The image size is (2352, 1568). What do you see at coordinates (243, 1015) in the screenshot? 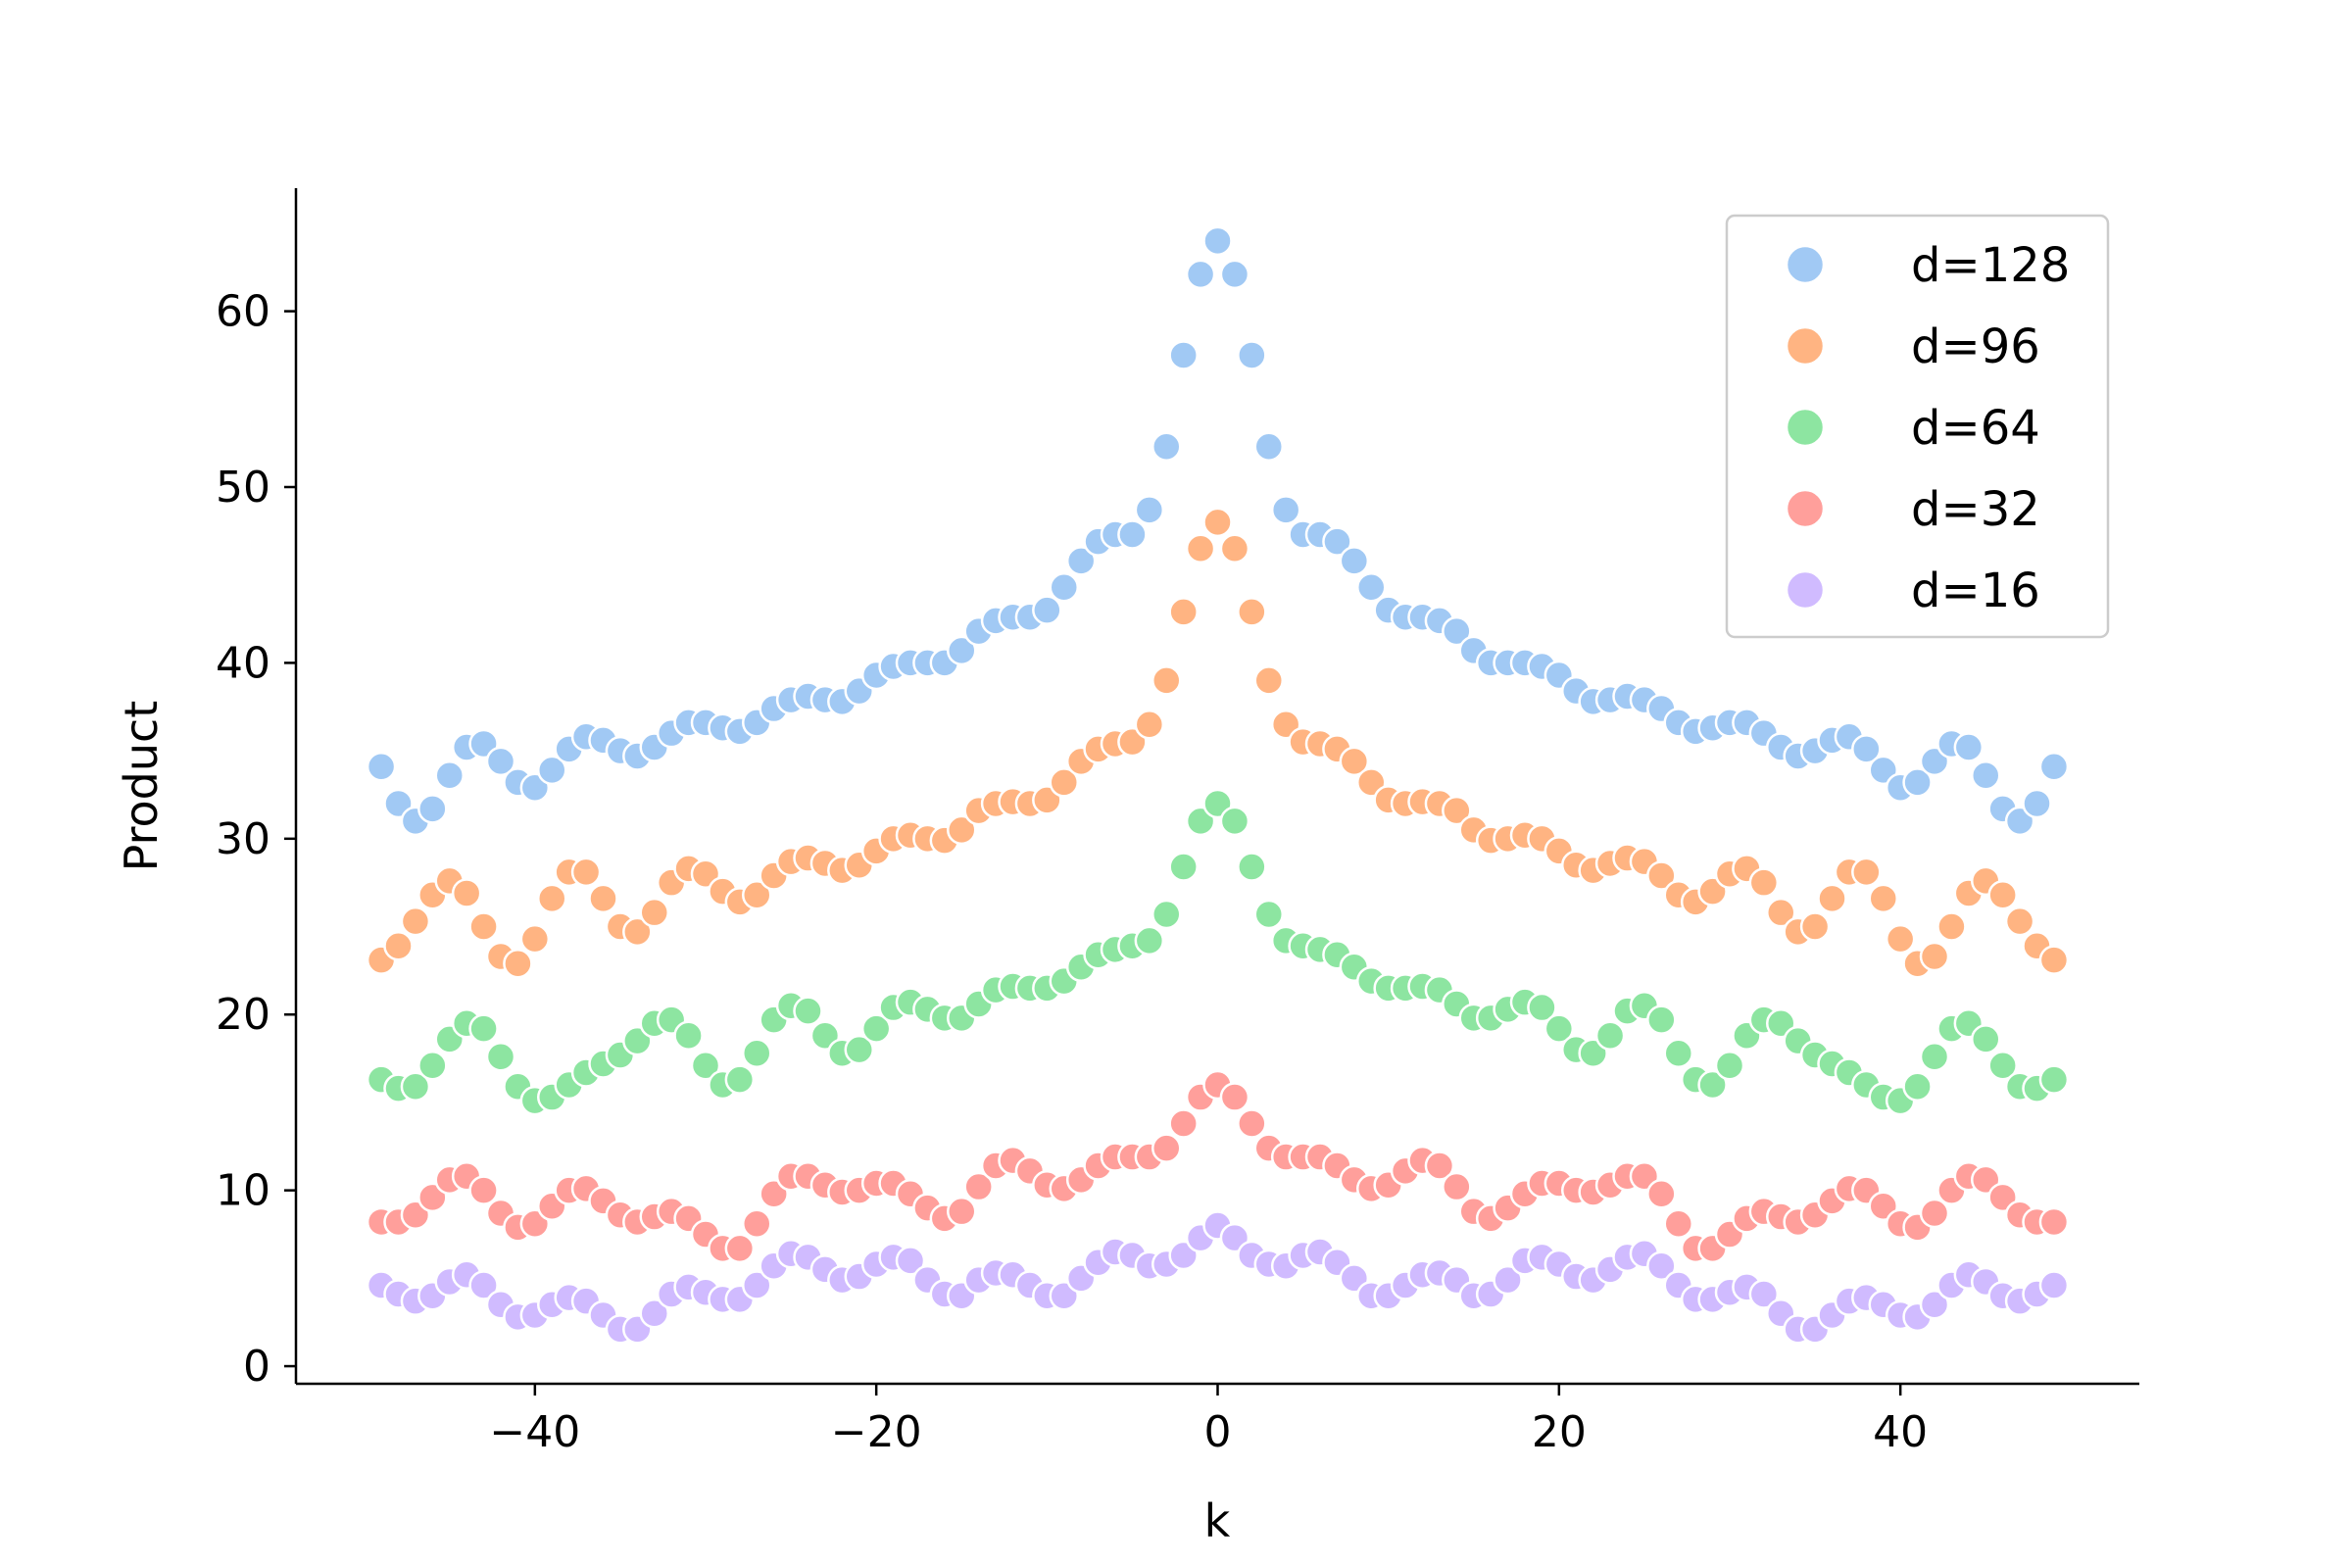
I see `y-tick-label: 20` at bounding box center [243, 1015].